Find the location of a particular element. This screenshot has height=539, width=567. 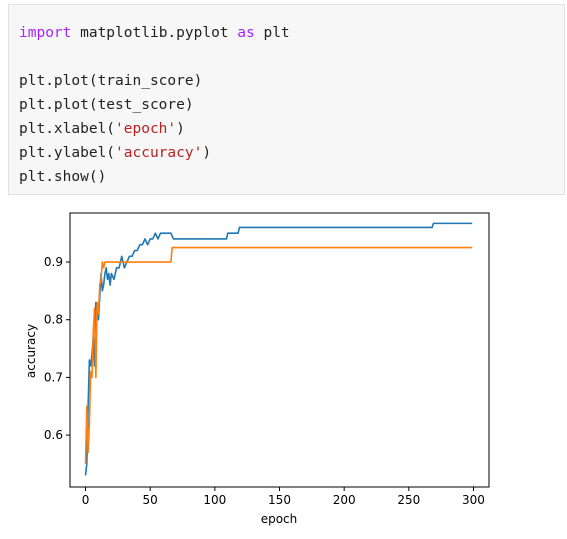

x-tick-label: 50 is located at coordinates (150, 500).